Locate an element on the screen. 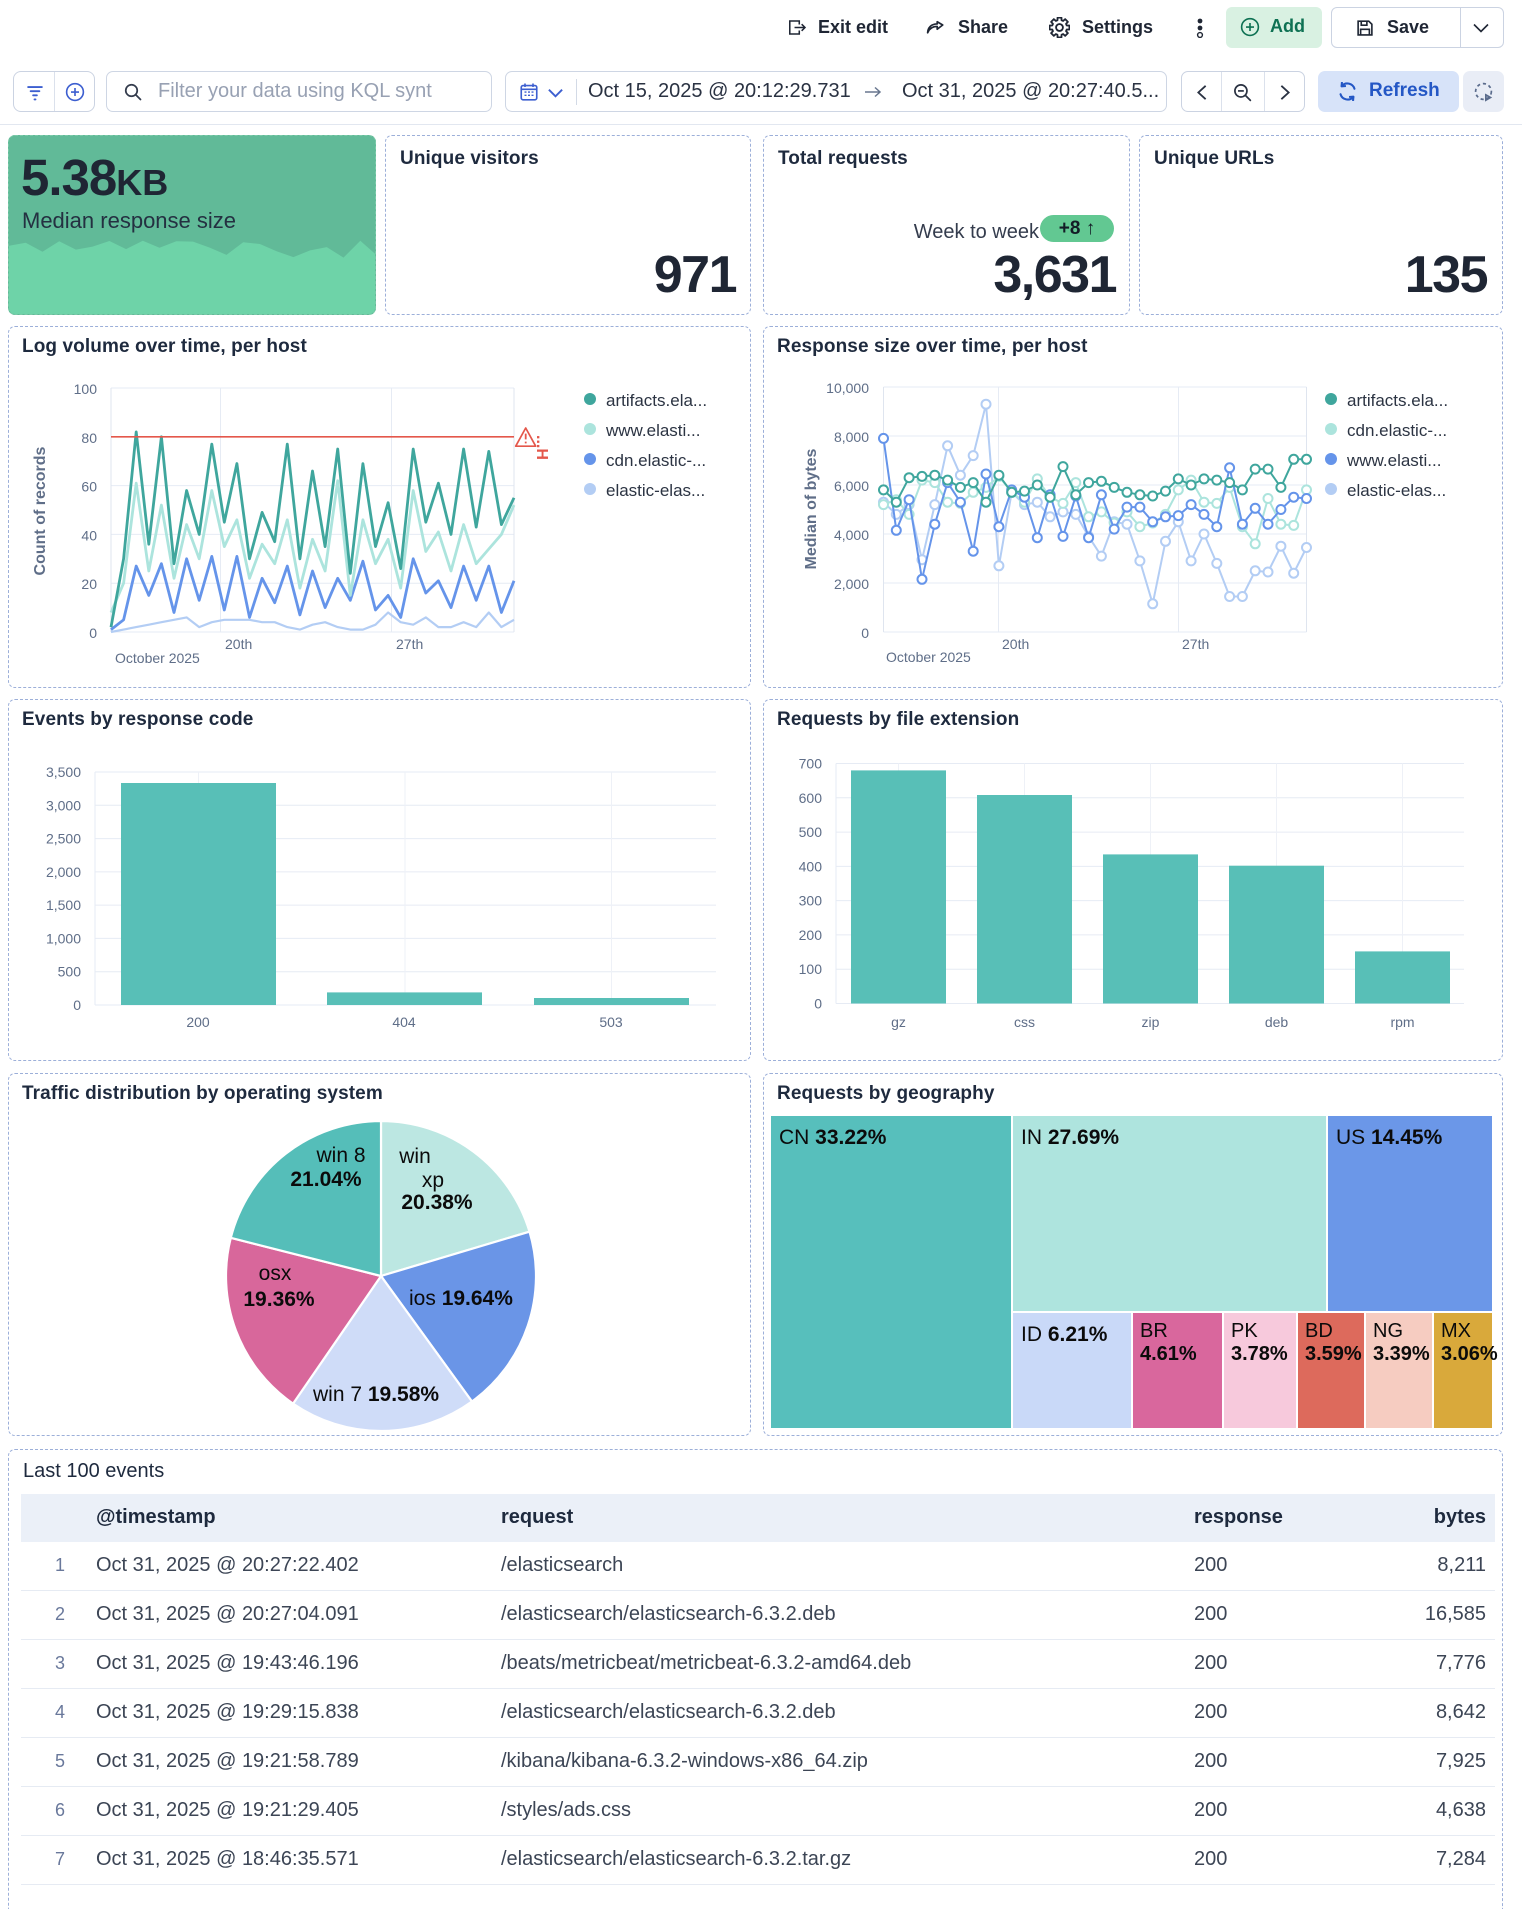  svg-text: 10,000 is located at coordinates (847, 388).